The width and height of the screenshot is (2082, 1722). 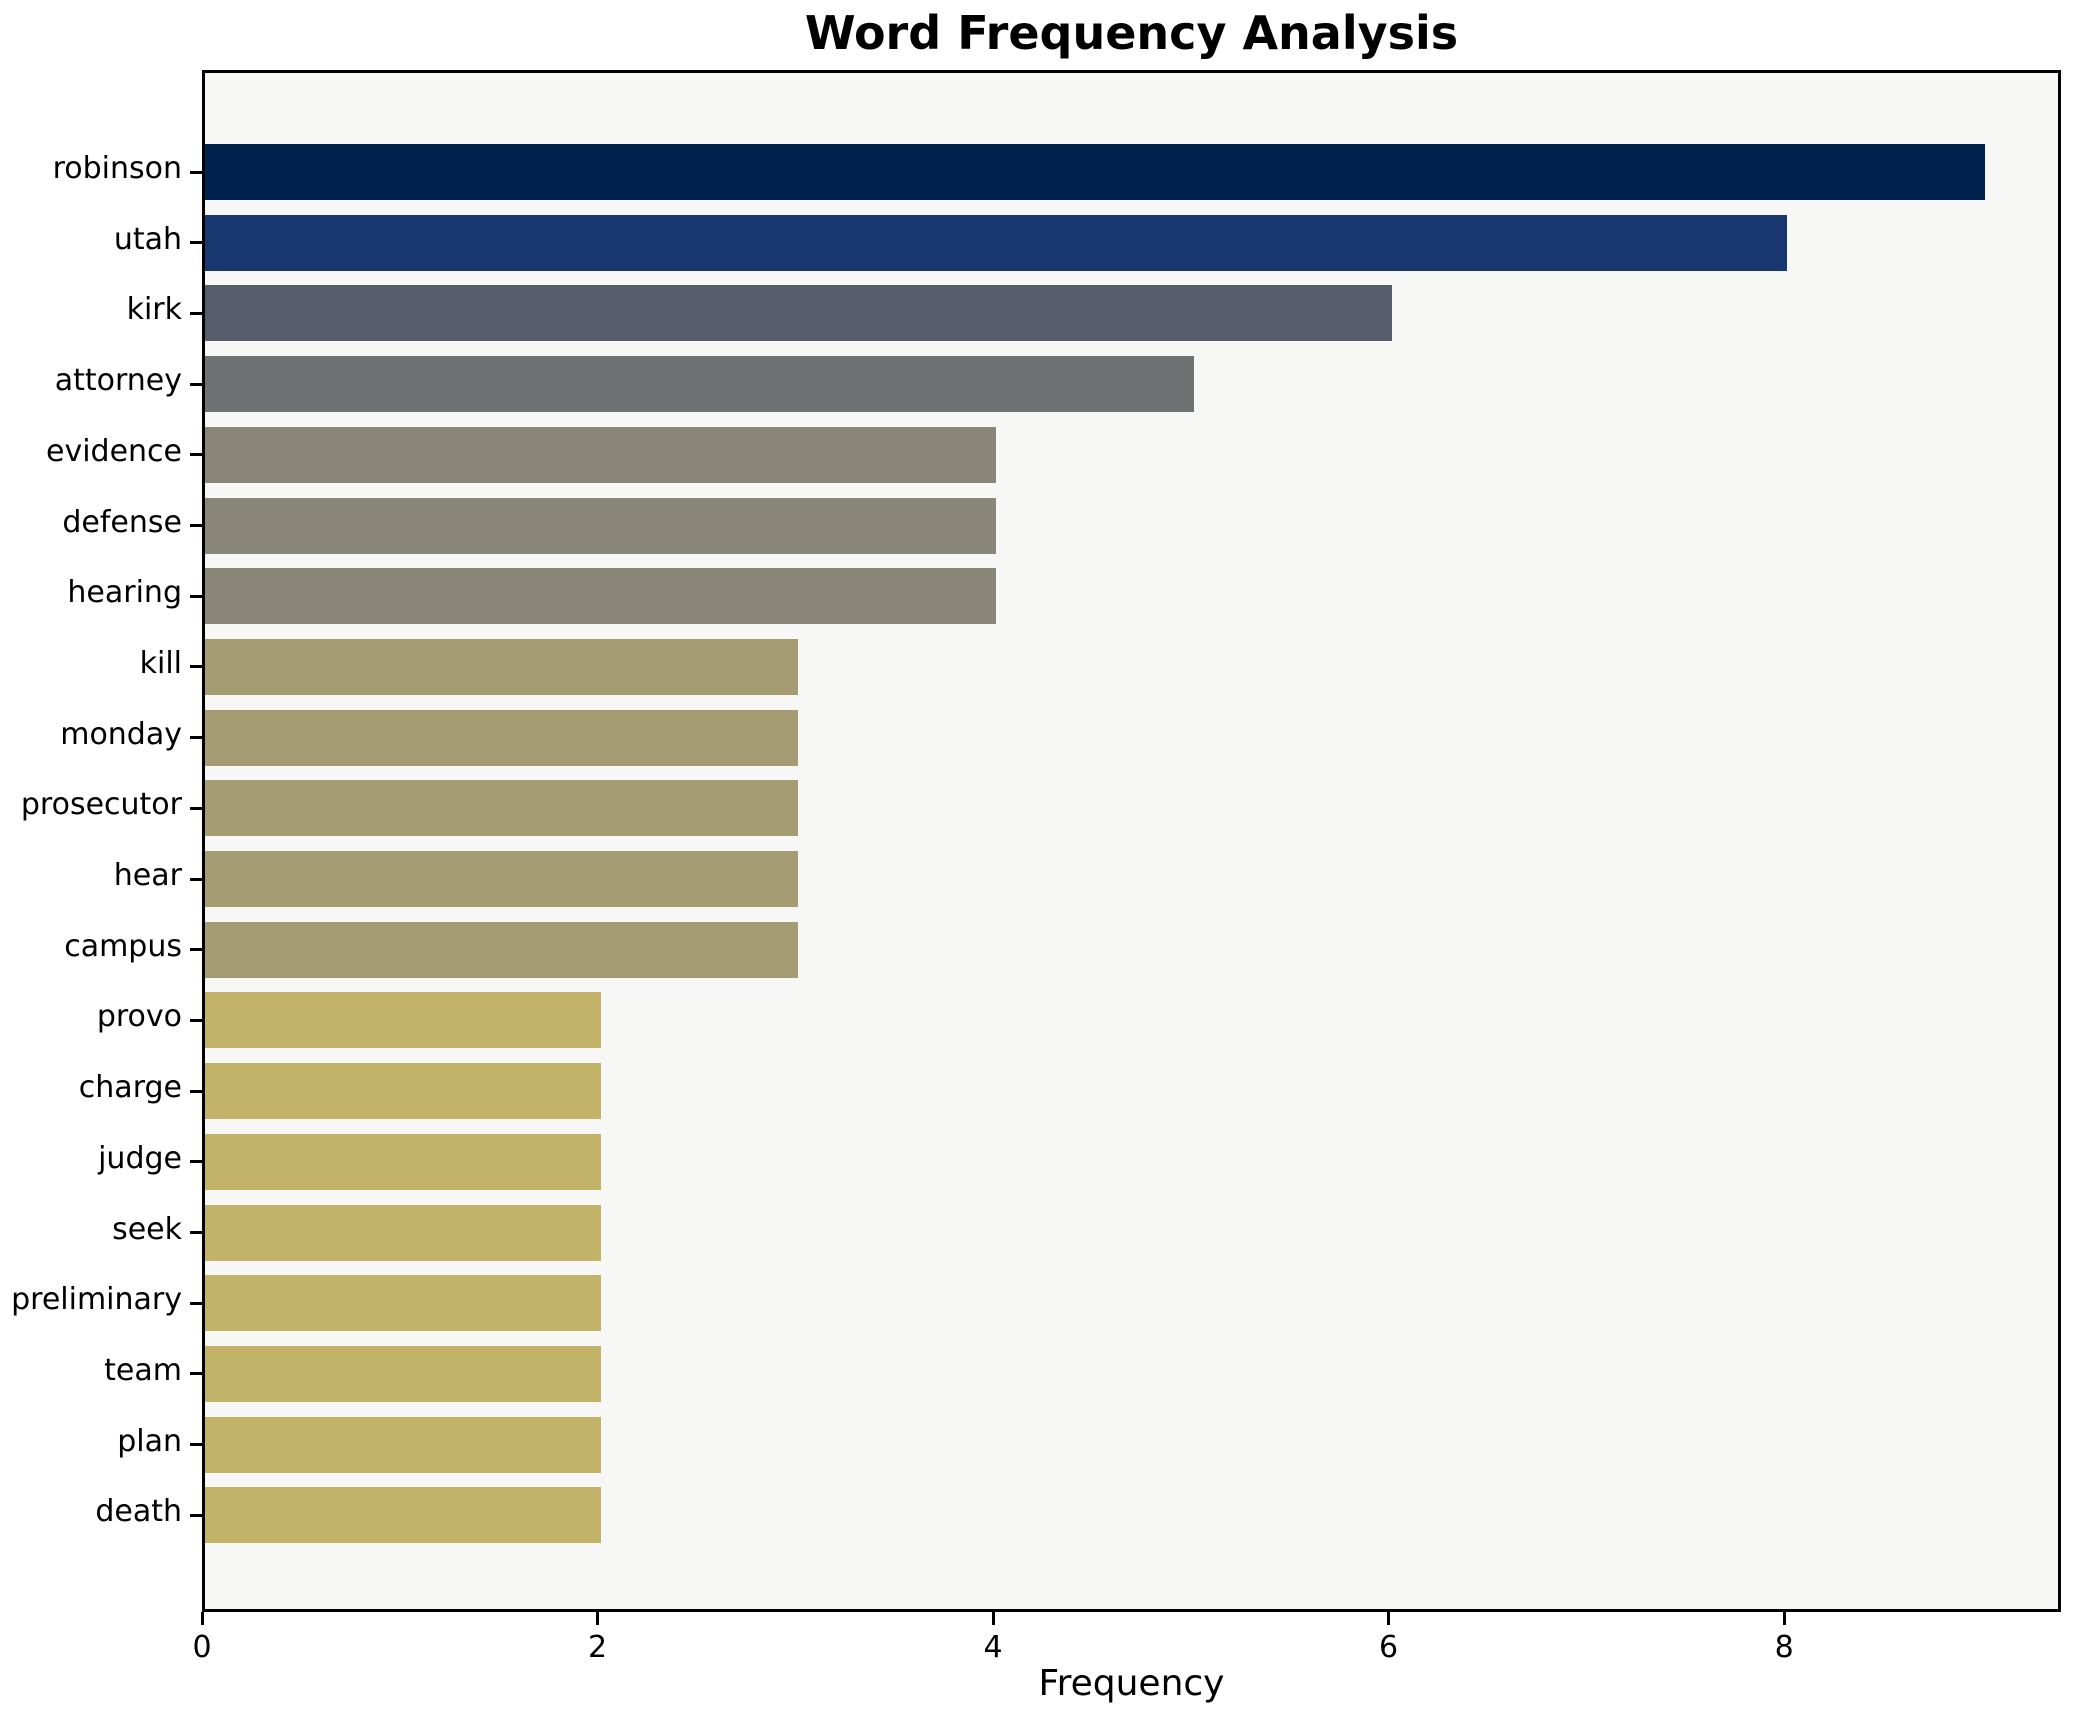 I want to click on y-tick-label-seek: seek, so click(x=147, y=1229).